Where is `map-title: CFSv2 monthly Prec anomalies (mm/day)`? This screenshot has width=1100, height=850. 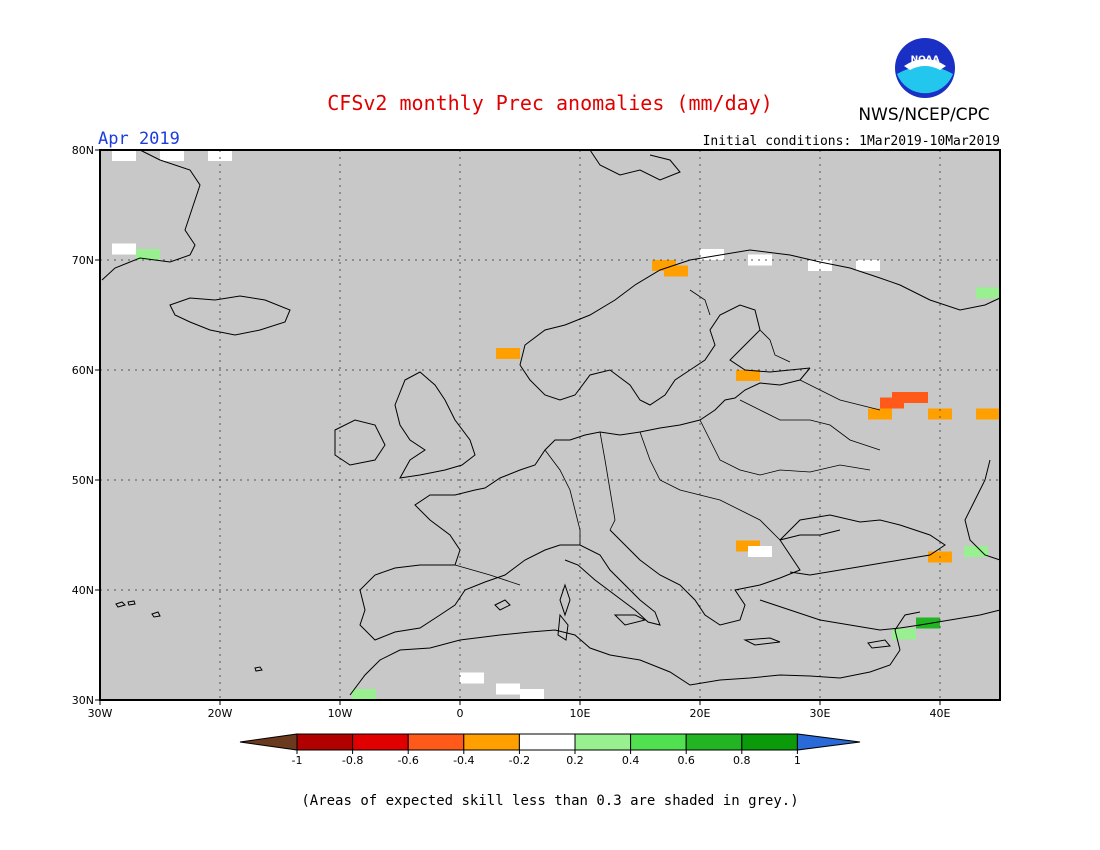 map-title: CFSv2 monthly Prec anomalies (mm/day) is located at coordinates (550, 103).